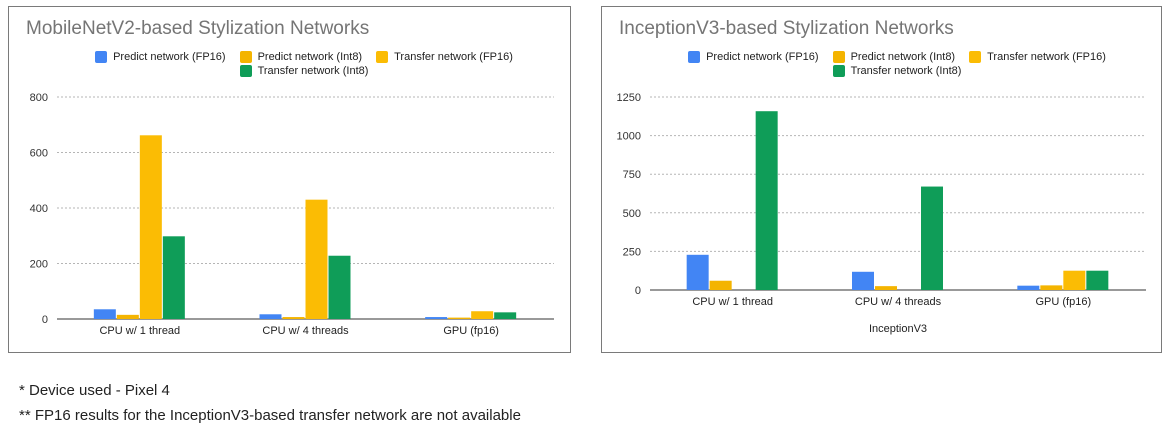 The height and width of the screenshot is (428, 1169). I want to click on y-tick-label: 800, so click(39, 98).